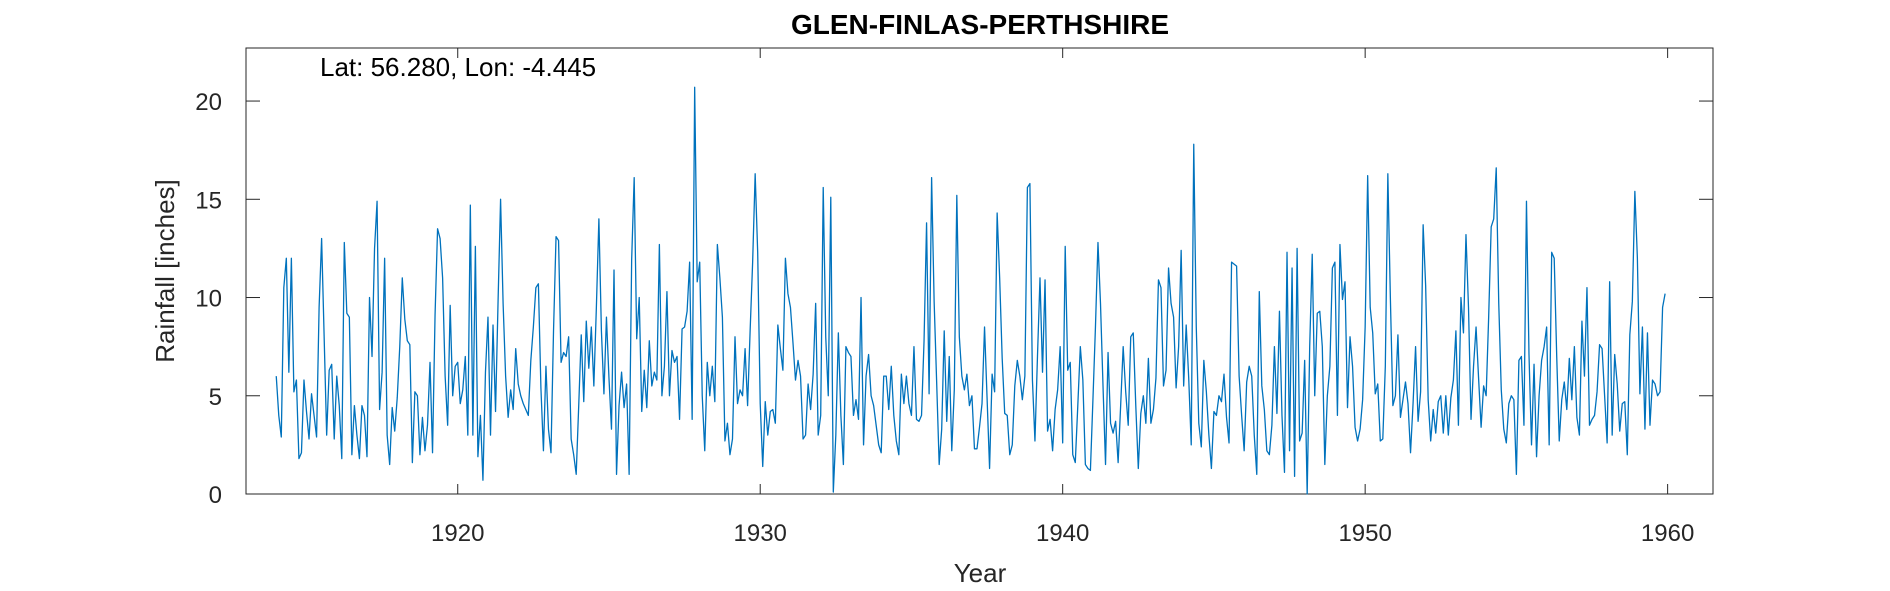 The width and height of the screenshot is (1890, 591). Describe the element at coordinates (208, 102) in the screenshot. I see `y-tick-label: 20` at that location.